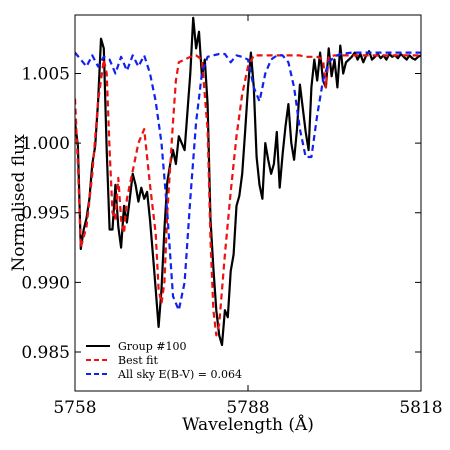 The width and height of the screenshot is (450, 450). I want to click on y-tick-label: 1.000, so click(45, 144).